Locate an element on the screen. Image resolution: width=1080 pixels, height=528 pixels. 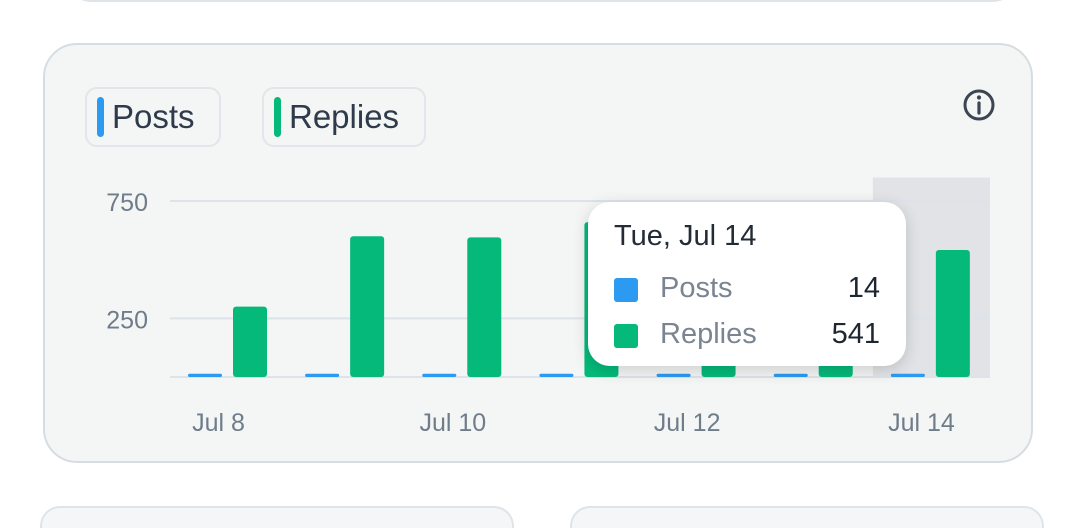
tooltip-replies-value: 541 is located at coordinates (855, 334).